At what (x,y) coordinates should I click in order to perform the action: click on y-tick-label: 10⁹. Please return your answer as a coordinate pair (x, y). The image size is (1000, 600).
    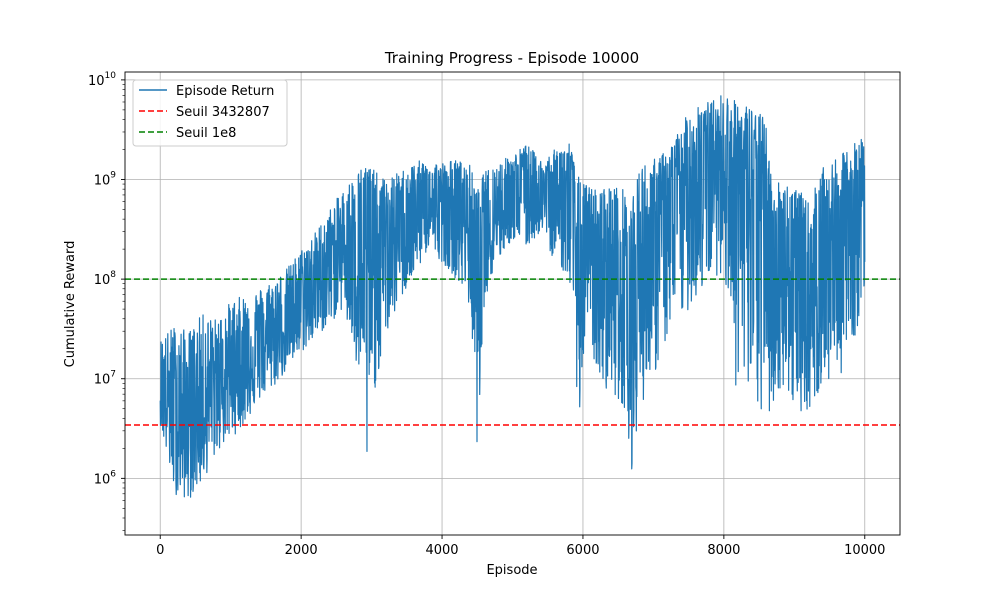
    Looking at the image, I should click on (105, 180).